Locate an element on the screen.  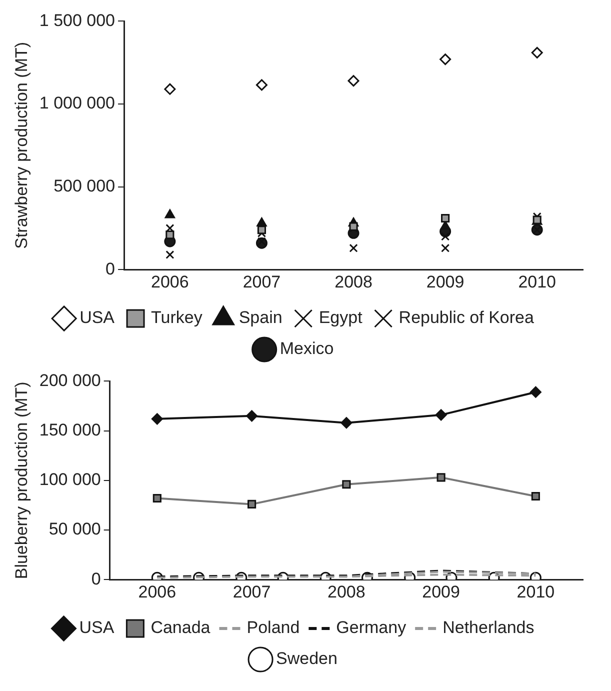
y-tick-label: 200 000 is located at coordinates (70, 380).